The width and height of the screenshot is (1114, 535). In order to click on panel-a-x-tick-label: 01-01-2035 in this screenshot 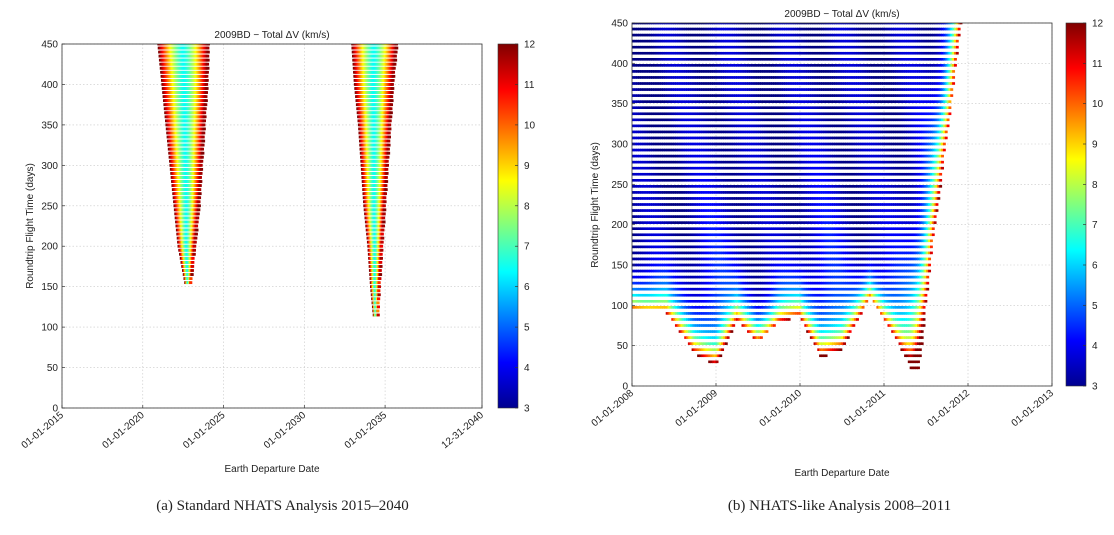, I will do `click(366, 431)`.